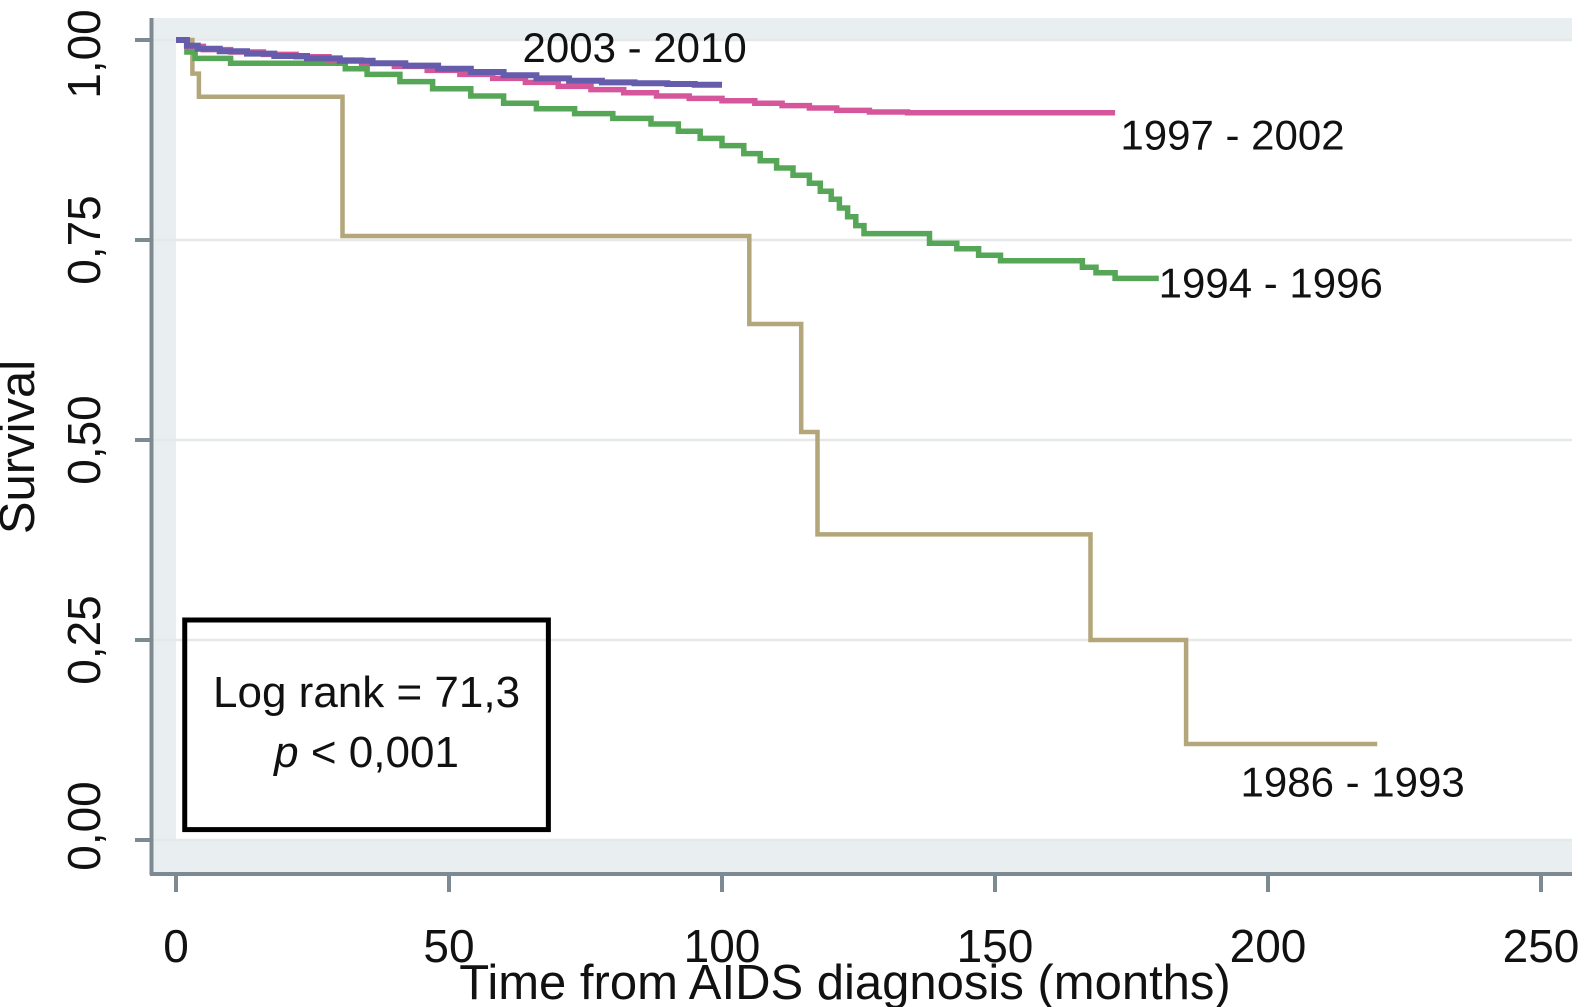 The image size is (1585, 1007). Describe the element at coordinates (285, 752) in the screenshot. I see `p-symbol: p` at that location.